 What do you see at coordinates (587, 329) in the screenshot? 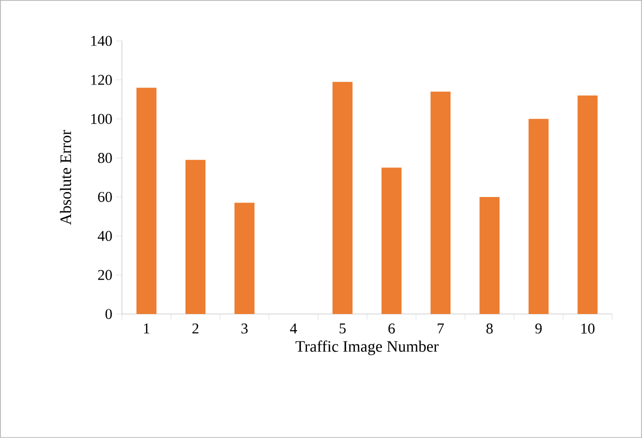
I see `x-tick-label: 10` at bounding box center [587, 329].